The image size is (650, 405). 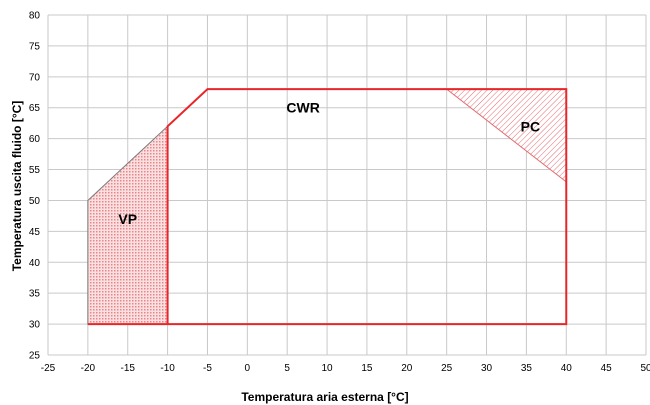 I want to click on y-tick-label: 75, so click(x=35, y=46).